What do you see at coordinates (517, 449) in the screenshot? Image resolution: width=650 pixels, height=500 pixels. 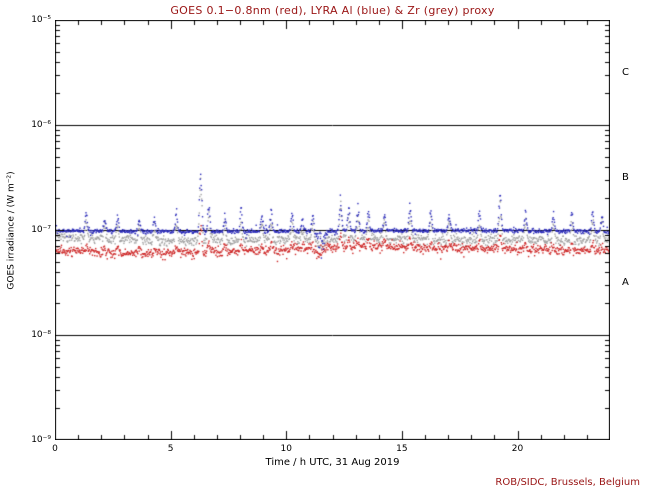 I see `x-tick-label: 20` at bounding box center [517, 449].